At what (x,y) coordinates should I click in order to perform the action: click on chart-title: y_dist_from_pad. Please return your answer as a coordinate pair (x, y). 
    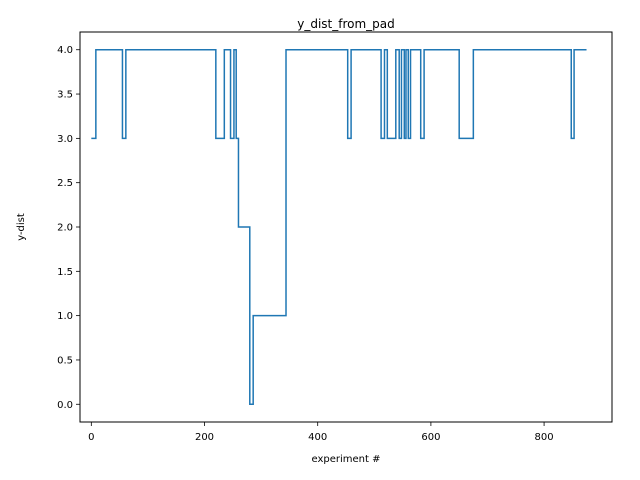
    Looking at the image, I should click on (346, 24).